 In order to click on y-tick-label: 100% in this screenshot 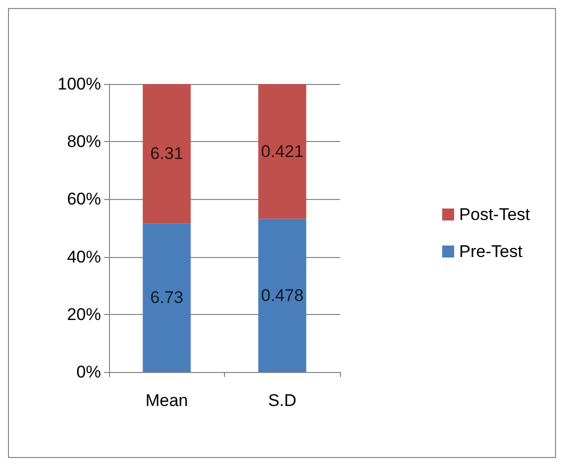, I will do `click(79, 84)`.